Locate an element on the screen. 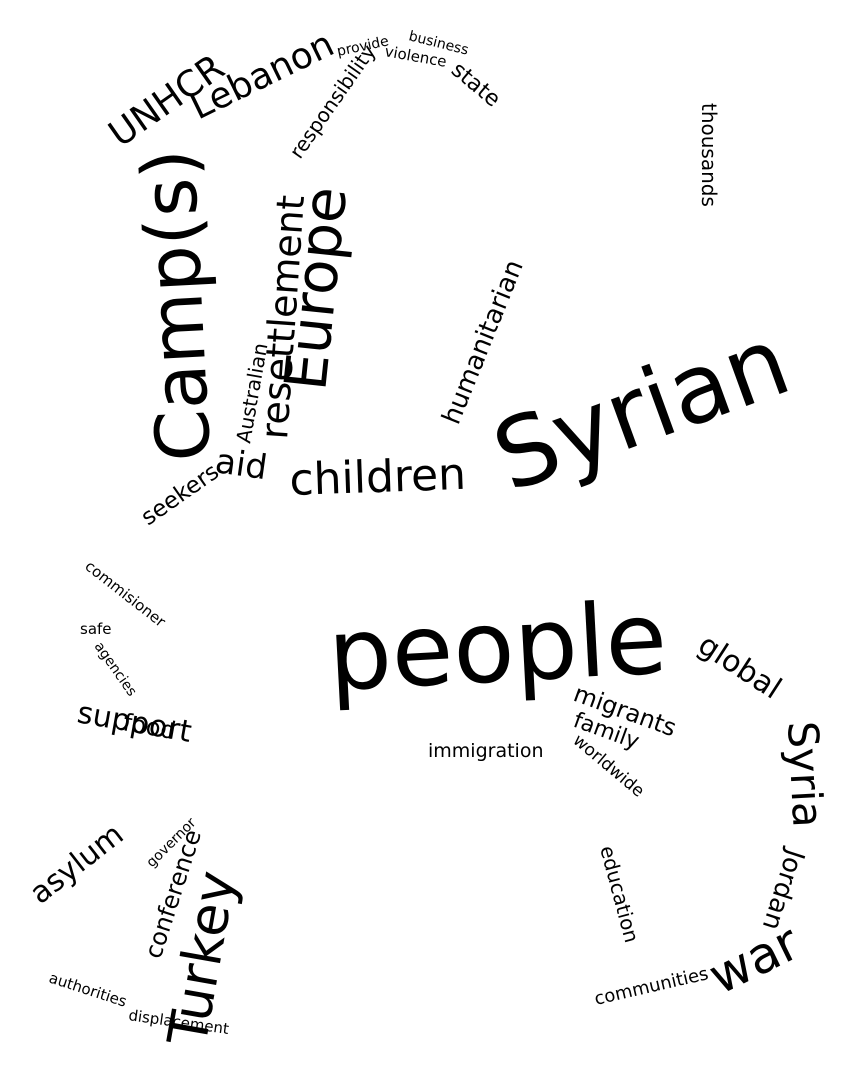 The width and height of the screenshot is (850, 1076). word-global: global is located at coordinates (740, 666).